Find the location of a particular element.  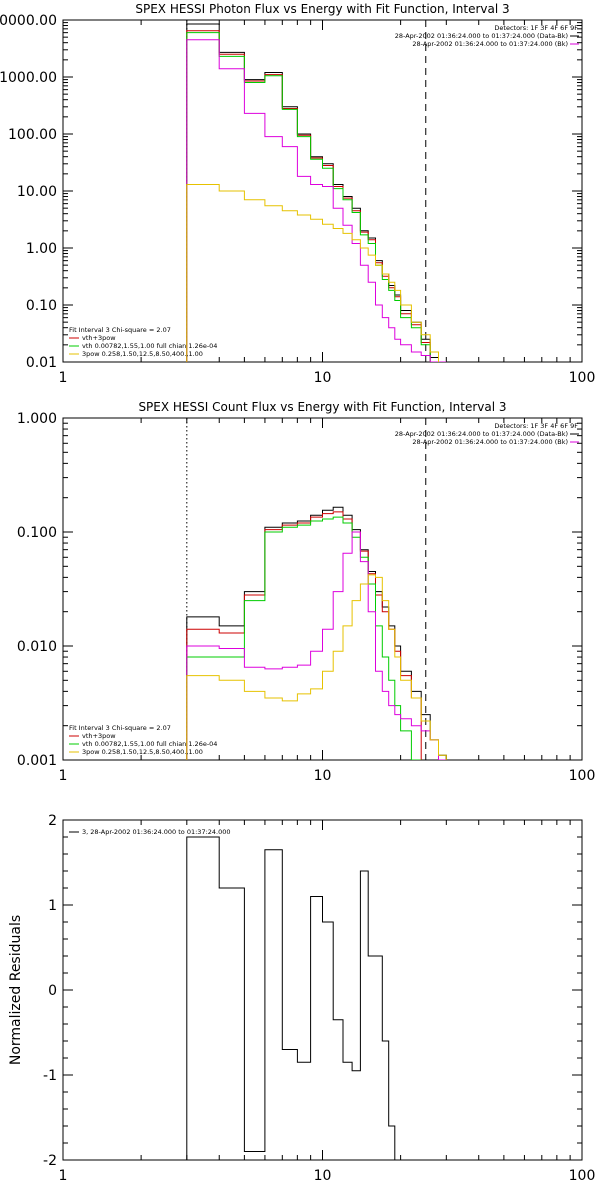

y-tick-label: 10000.00 is located at coordinates (28, 21).